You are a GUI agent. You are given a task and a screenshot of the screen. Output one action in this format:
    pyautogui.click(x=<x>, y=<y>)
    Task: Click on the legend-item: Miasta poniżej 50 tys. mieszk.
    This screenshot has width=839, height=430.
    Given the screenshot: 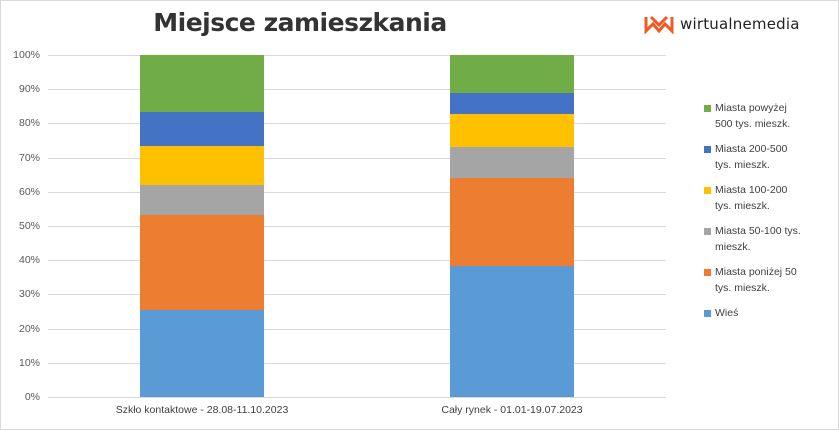 What is the action you would take?
    pyautogui.click(x=769, y=280)
    